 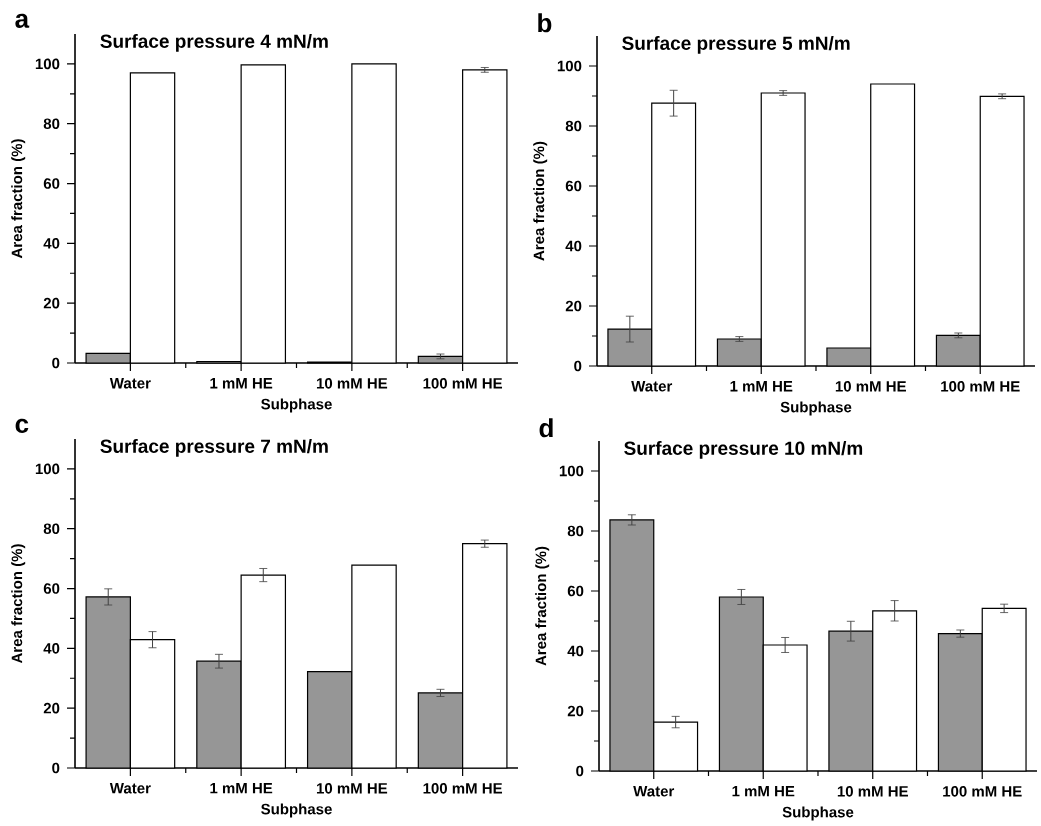 What do you see at coordinates (545, 23) in the screenshot?
I see `text: b` at bounding box center [545, 23].